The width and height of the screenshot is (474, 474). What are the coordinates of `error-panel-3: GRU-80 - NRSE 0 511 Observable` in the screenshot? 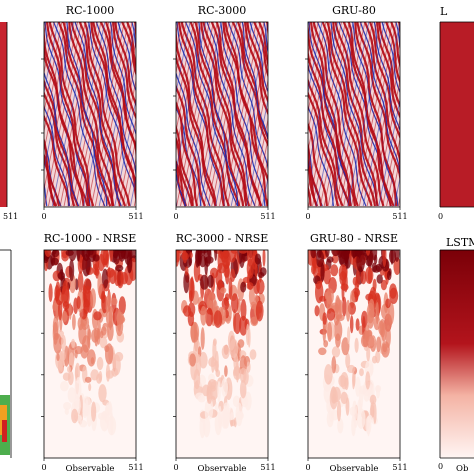 It's located at (356, 353).